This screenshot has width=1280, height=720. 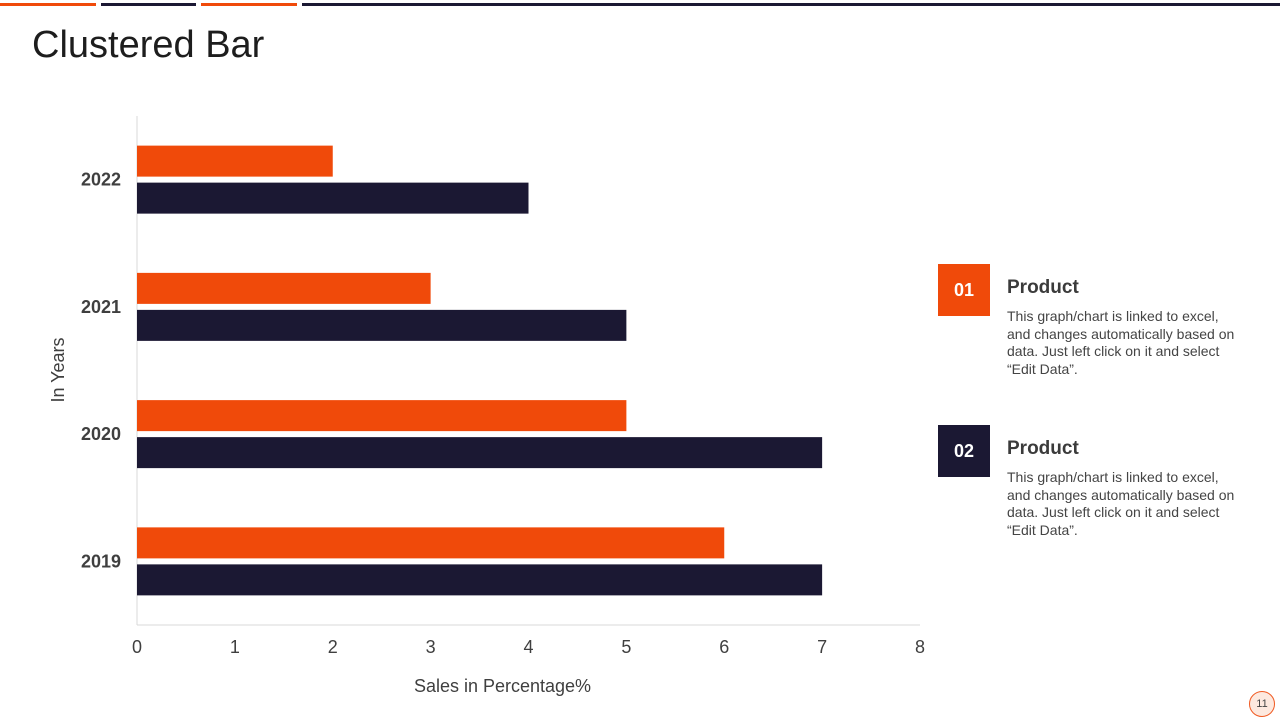 What do you see at coordinates (724, 647) in the screenshot?
I see `x-tick-label: 6` at bounding box center [724, 647].